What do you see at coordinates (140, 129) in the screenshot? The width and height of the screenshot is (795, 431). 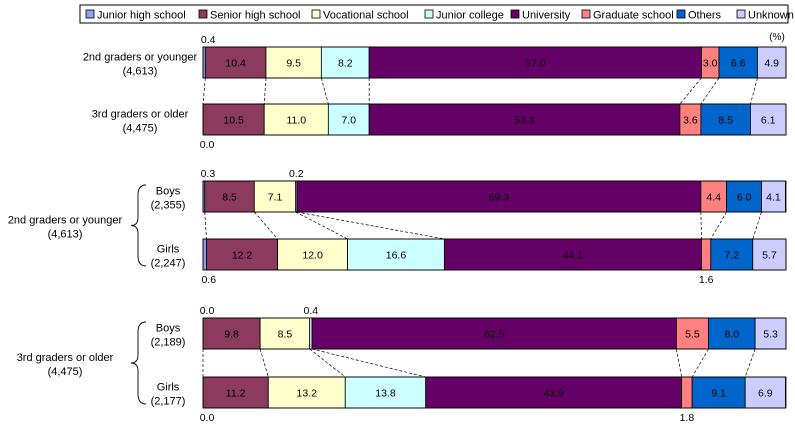 I see `row-n: (4,475)` at bounding box center [140, 129].